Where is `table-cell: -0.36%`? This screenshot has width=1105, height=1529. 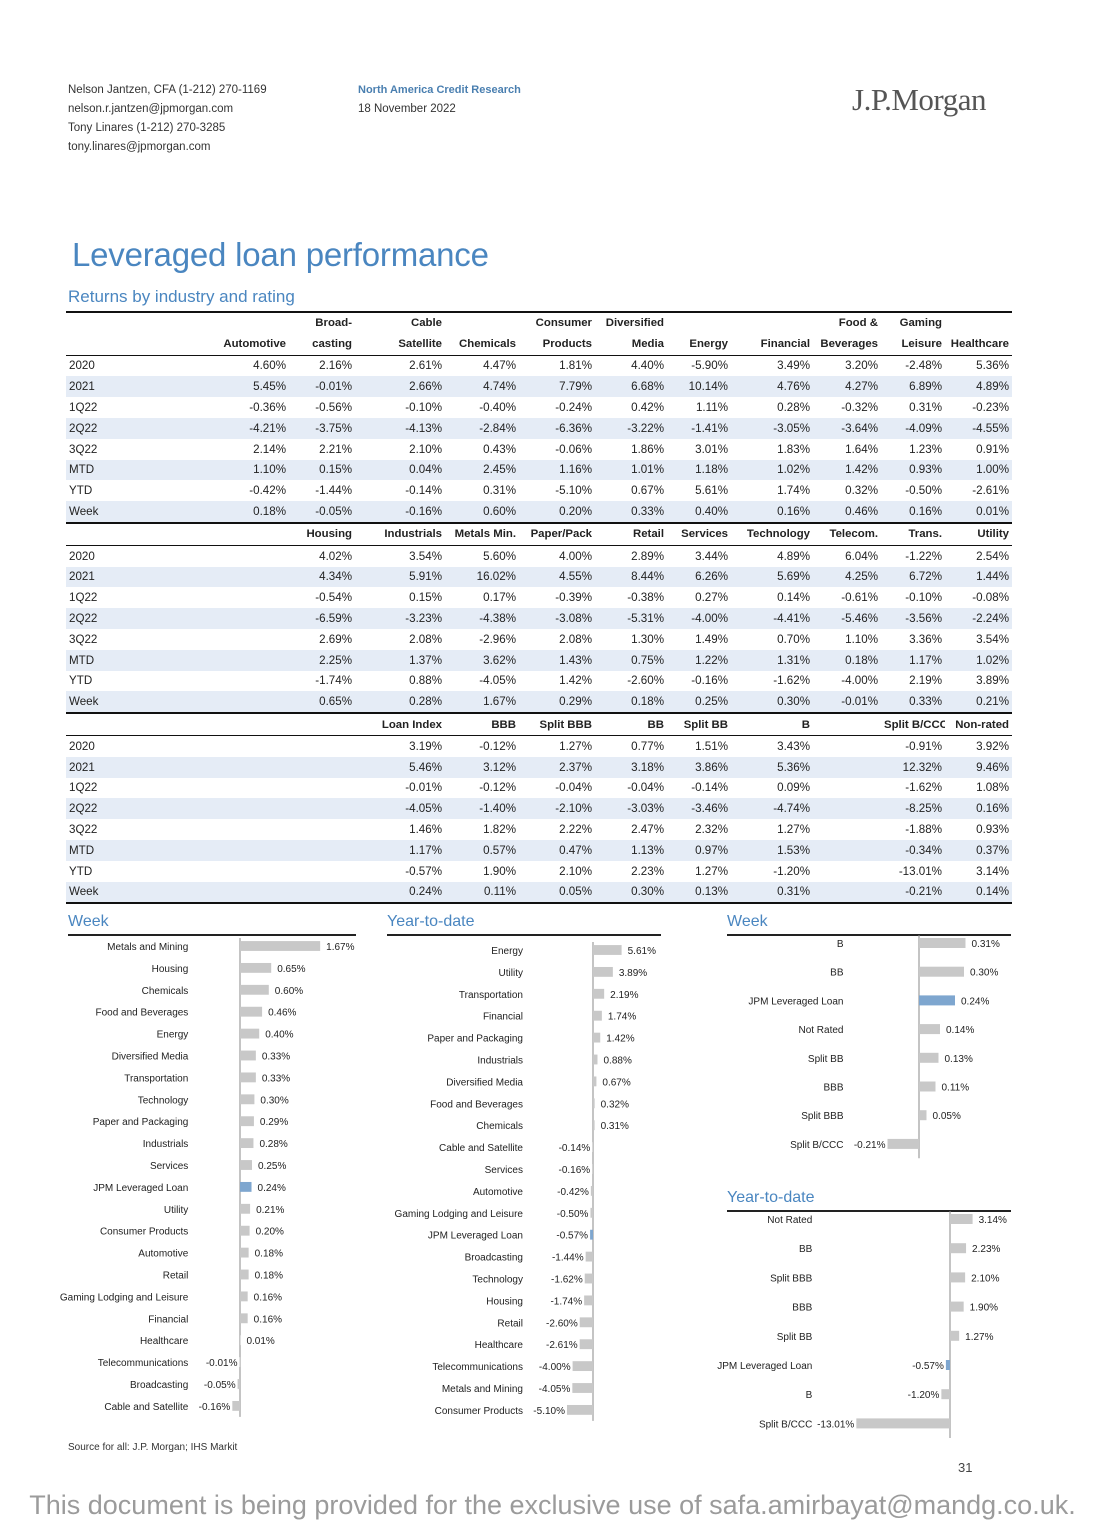 table-cell: -0.36% is located at coordinates (267, 408).